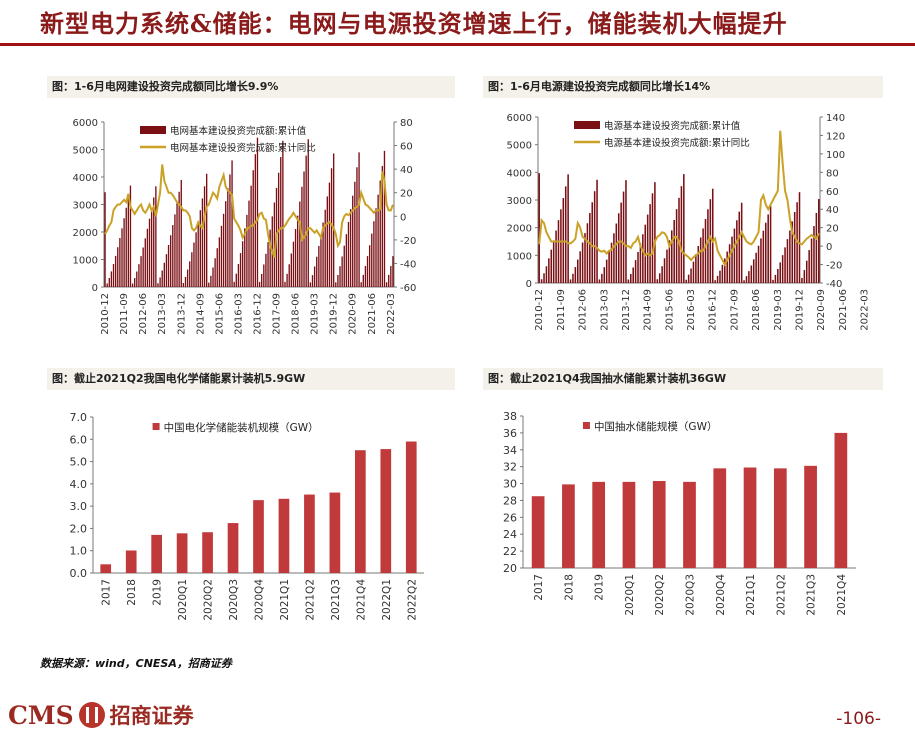  Describe the element at coordinates (834, 284) in the screenshot. I see `y-tick-label-right: -40` at that location.